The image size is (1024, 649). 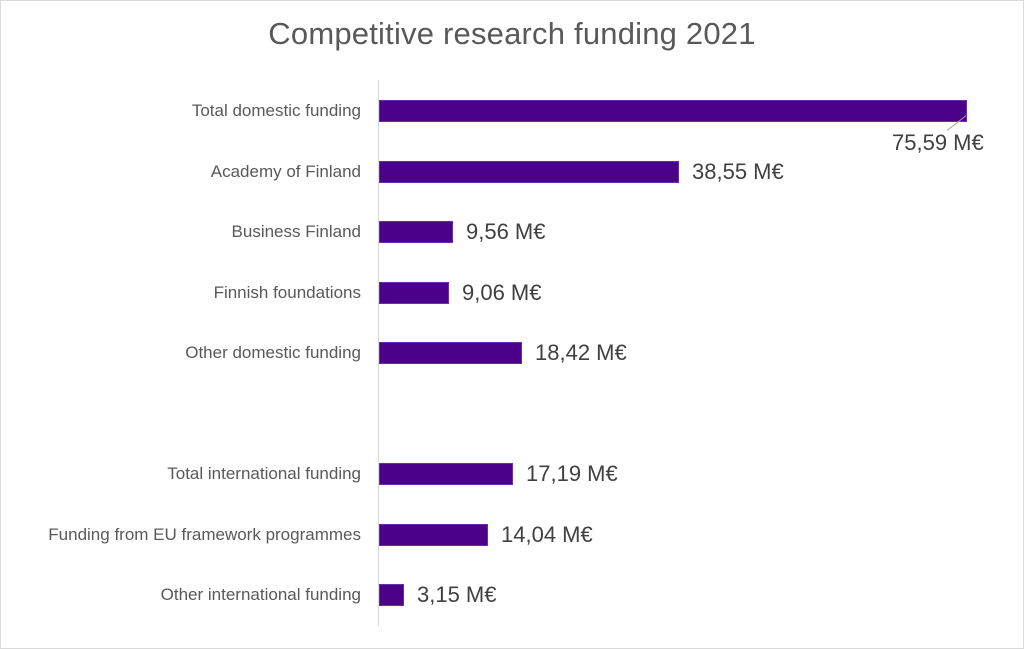 I want to click on category-axis-line, so click(x=378, y=353).